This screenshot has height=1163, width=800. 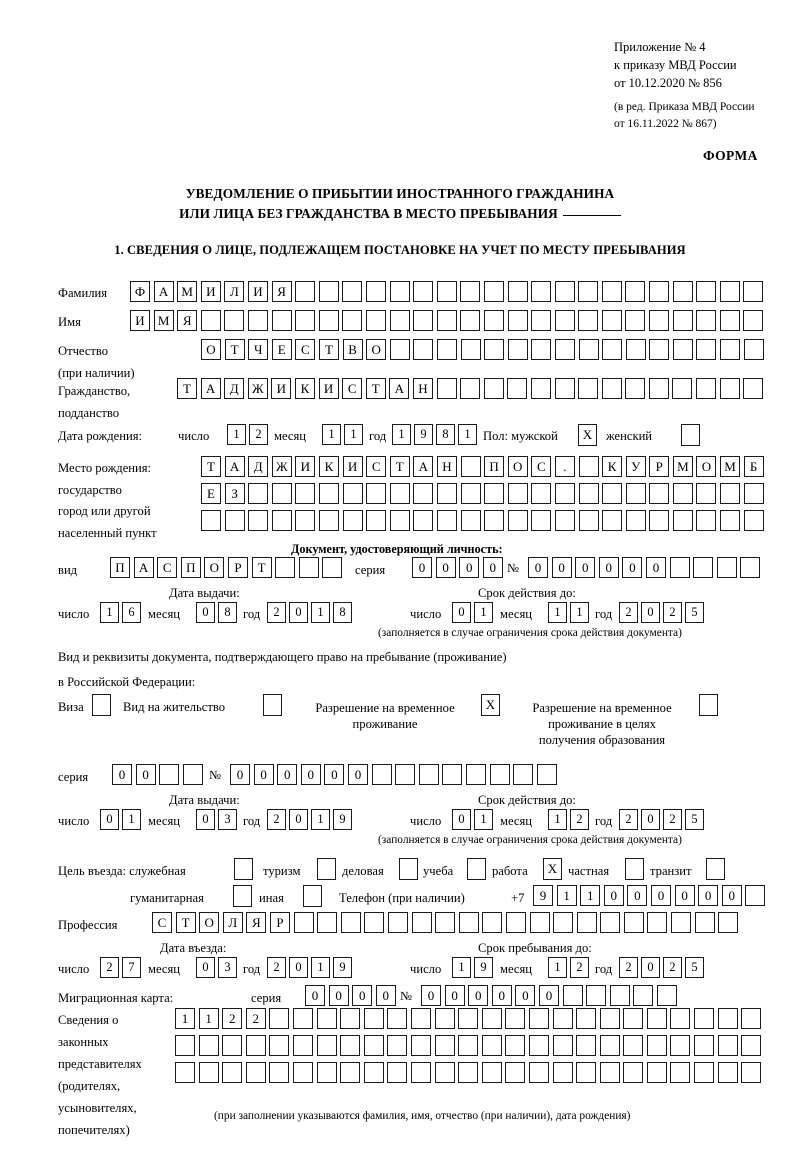 I want to click on char-box: Т, so click(x=187, y=388).